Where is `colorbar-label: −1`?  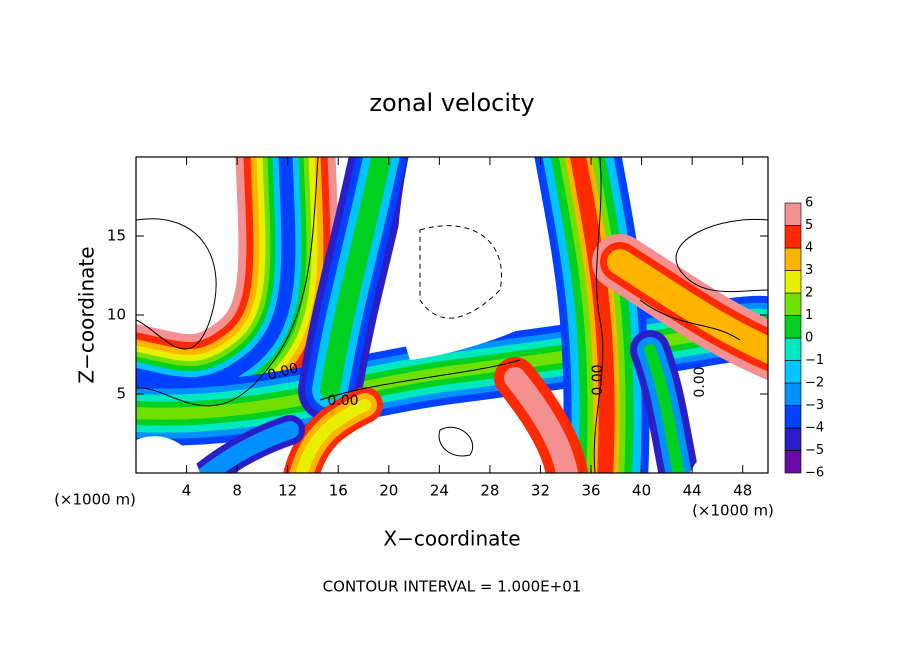
colorbar-label: −1 is located at coordinates (814, 360).